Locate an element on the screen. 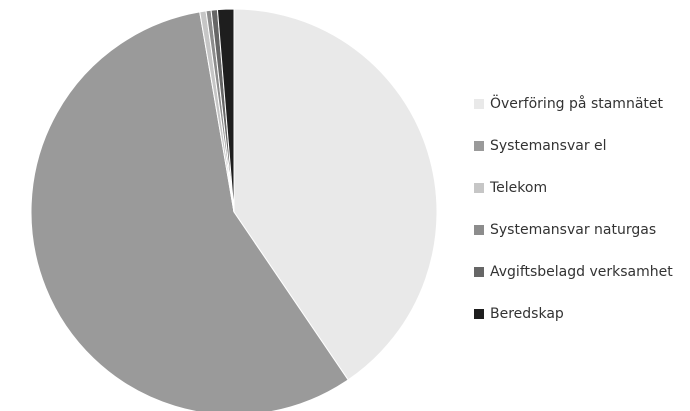 The height and width of the screenshot is (411, 690). legend-item-overforing: Överföring på stamnätet is located at coordinates (580, 104).